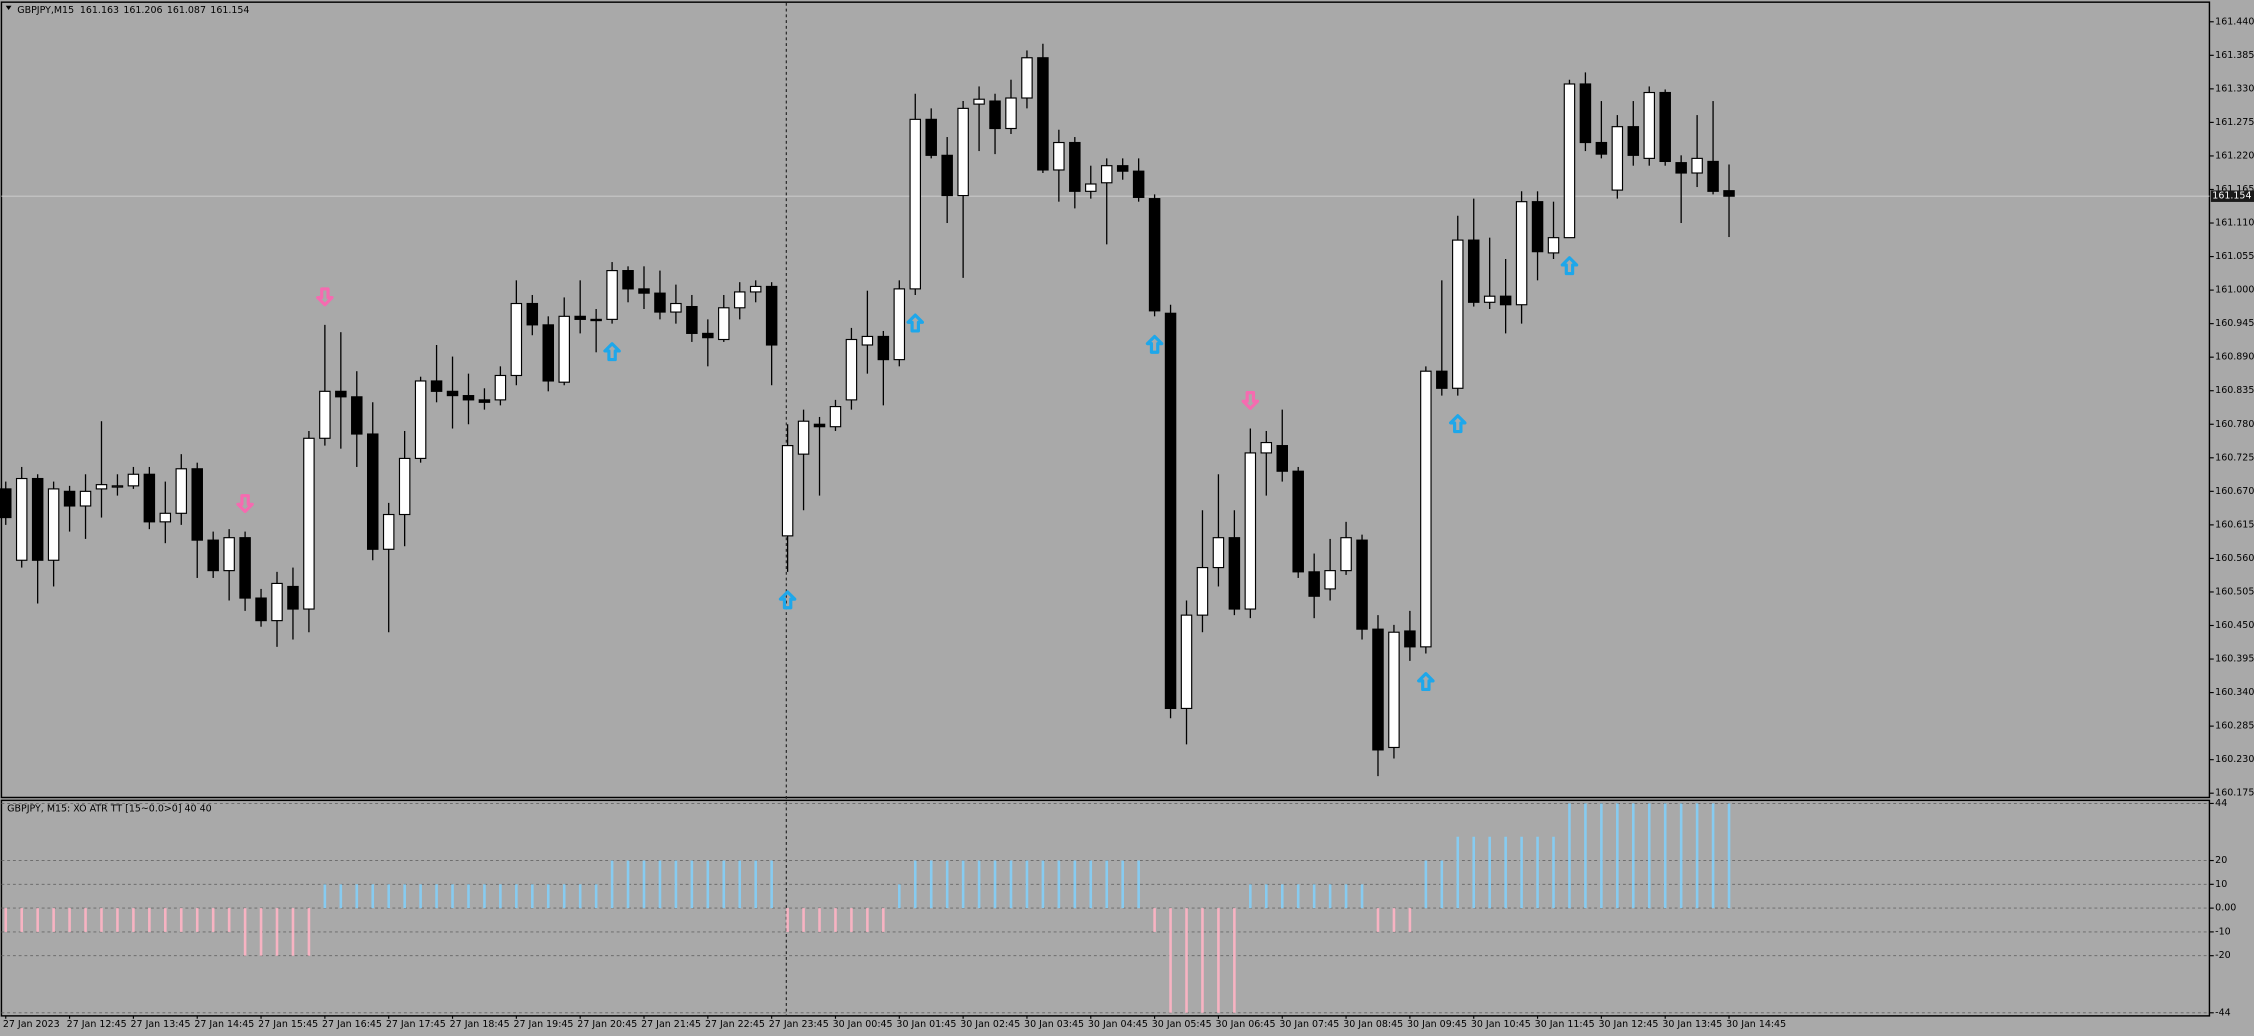  I want to click on x-tick-label: 30 Jan 03:45, so click(1054, 1024).